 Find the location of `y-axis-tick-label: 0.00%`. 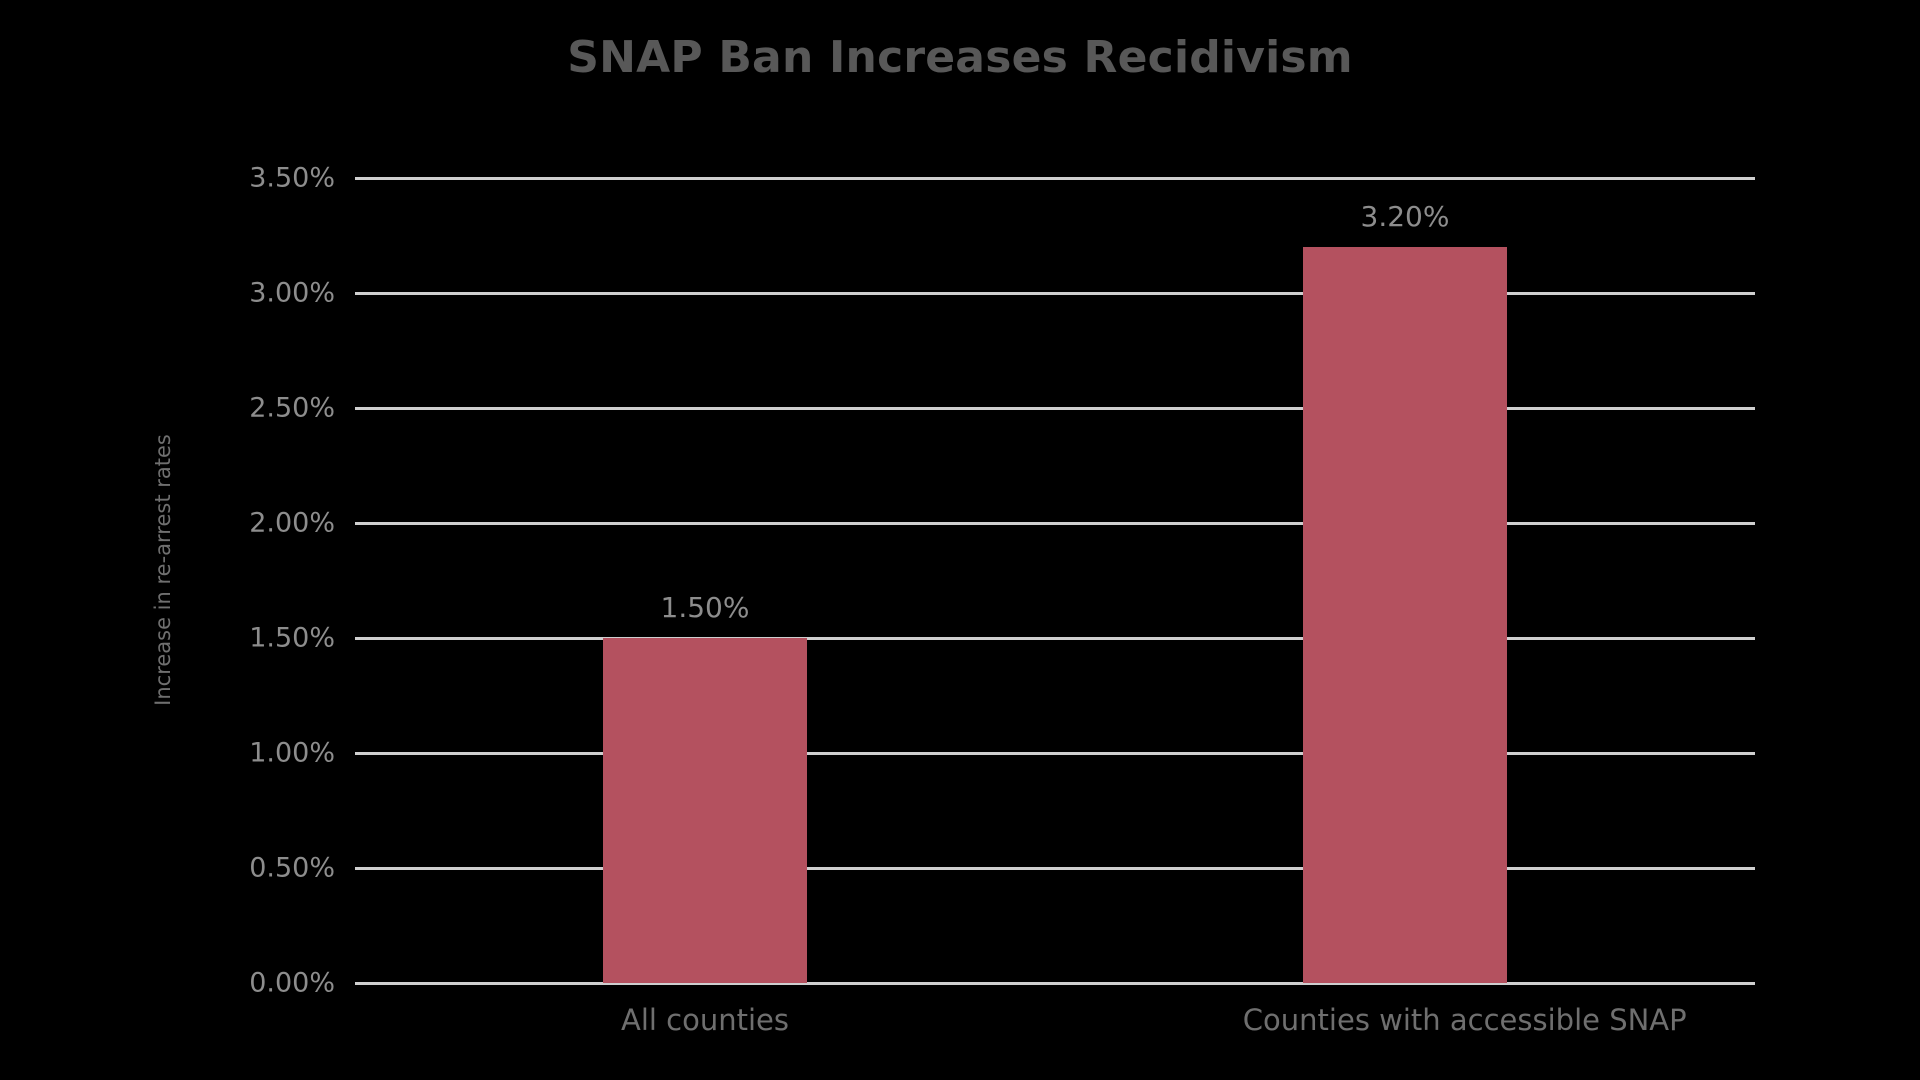

y-axis-tick-label: 0.00% is located at coordinates (292, 983).